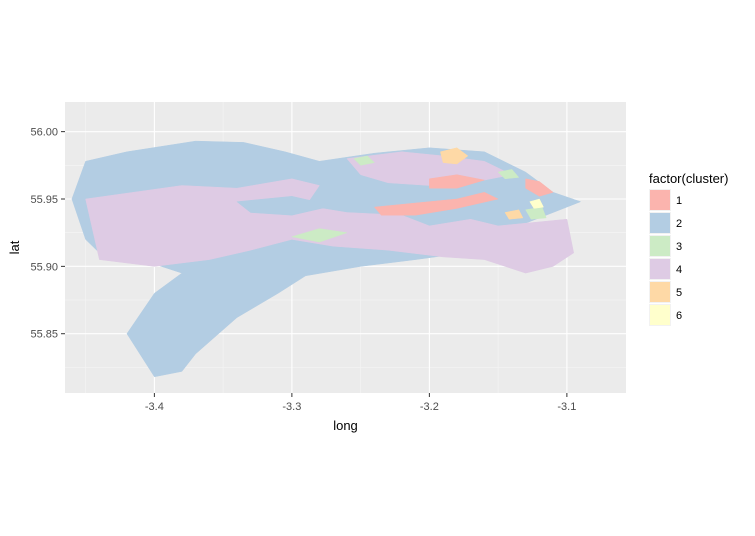 The width and height of the screenshot is (755, 536). Describe the element at coordinates (44, 200) in the screenshot. I see `y-tick-label: 55.95` at that location.